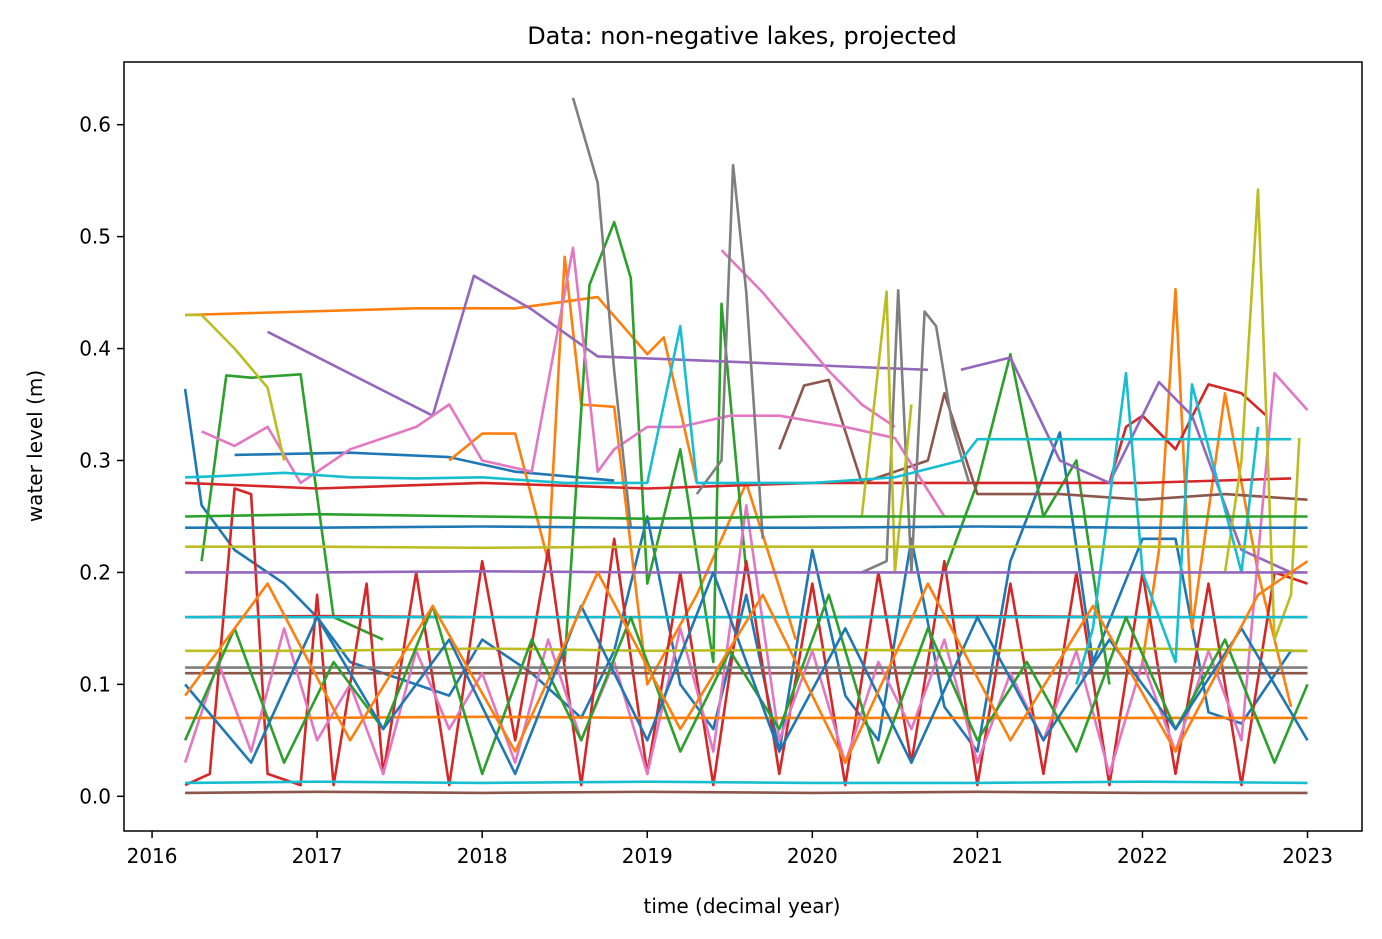 Image resolution: width=1382 pixels, height=939 pixels. What do you see at coordinates (95, 684) in the screenshot?
I see `y-tick-label: 0.1` at bounding box center [95, 684].